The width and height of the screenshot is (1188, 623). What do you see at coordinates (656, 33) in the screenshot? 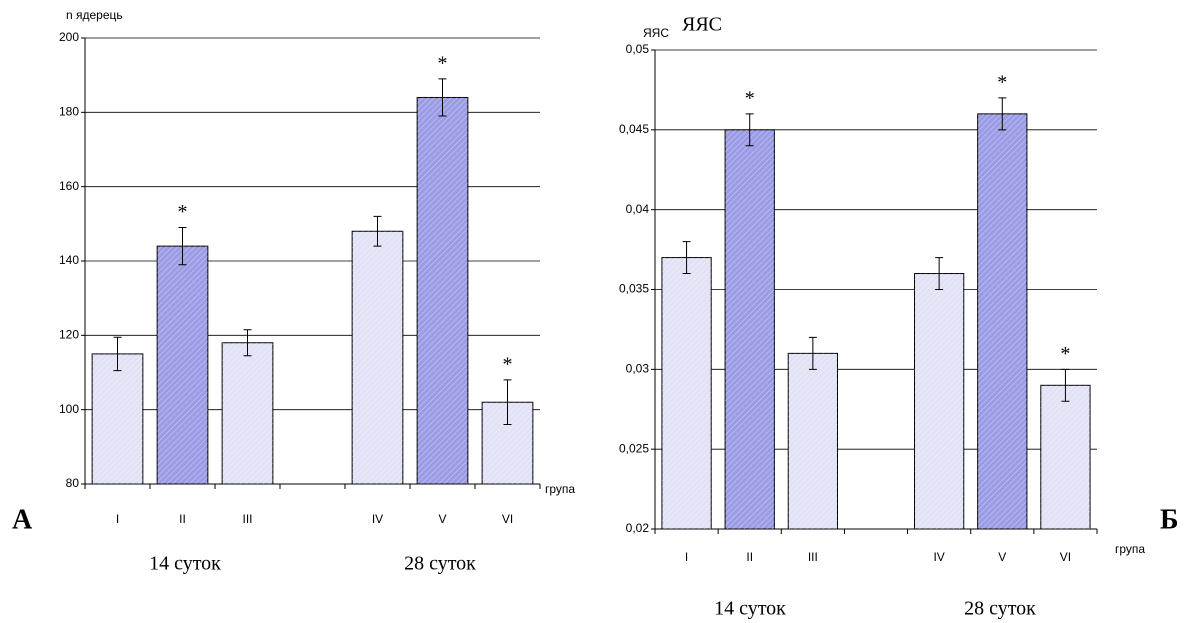
I see `y-axis-label: ЯЯС` at bounding box center [656, 33].